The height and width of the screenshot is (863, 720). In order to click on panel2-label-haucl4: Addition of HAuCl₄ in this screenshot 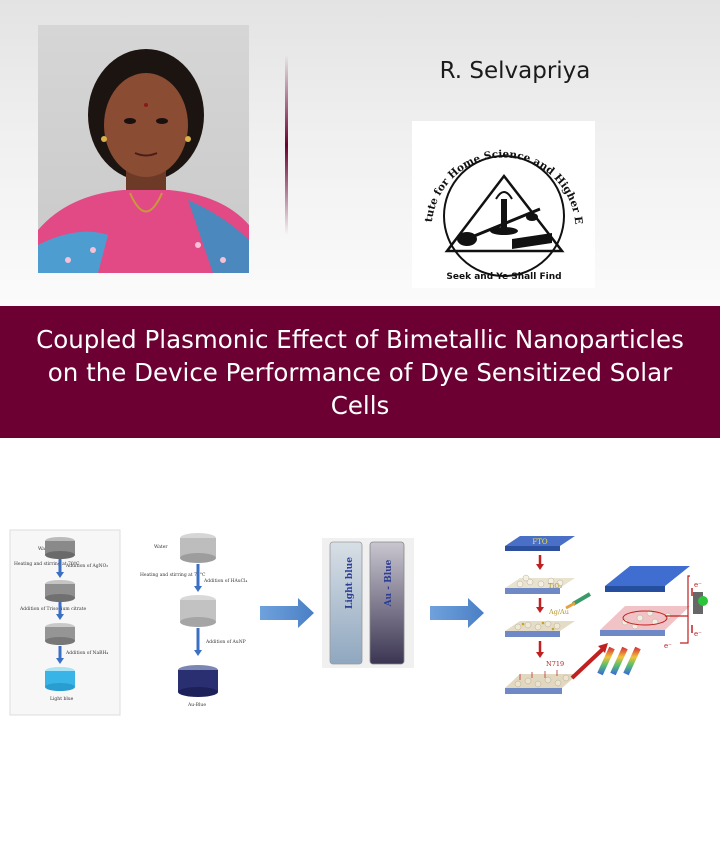, I will do `click(225, 581)`.